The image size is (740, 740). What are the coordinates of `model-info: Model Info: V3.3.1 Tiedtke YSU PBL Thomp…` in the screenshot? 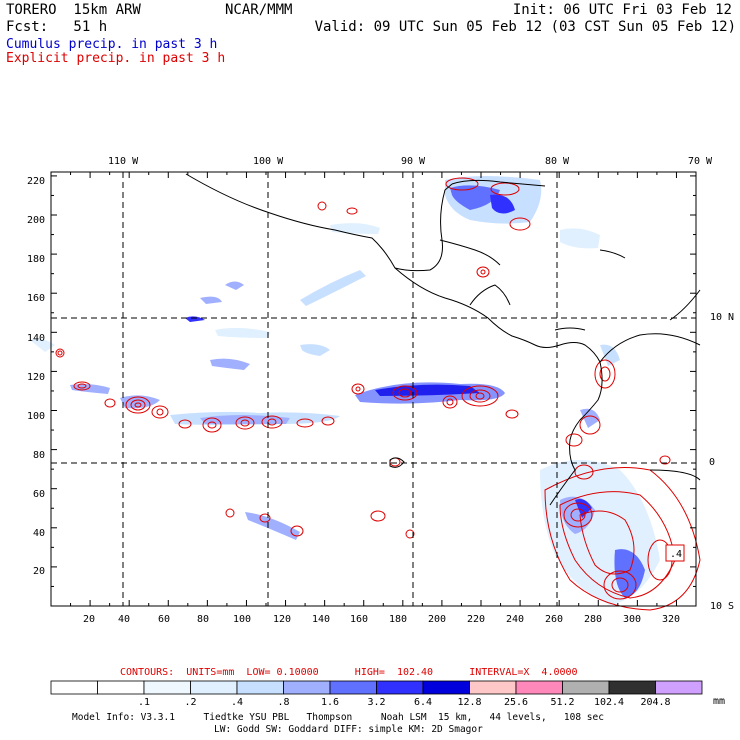 It's located at (338, 717).